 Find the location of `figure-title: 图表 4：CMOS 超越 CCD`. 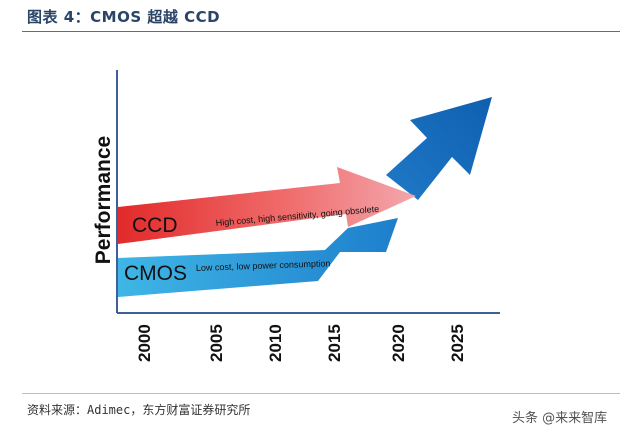

figure-title: 图表 4：CMOS 超越 CCD is located at coordinates (124, 17).